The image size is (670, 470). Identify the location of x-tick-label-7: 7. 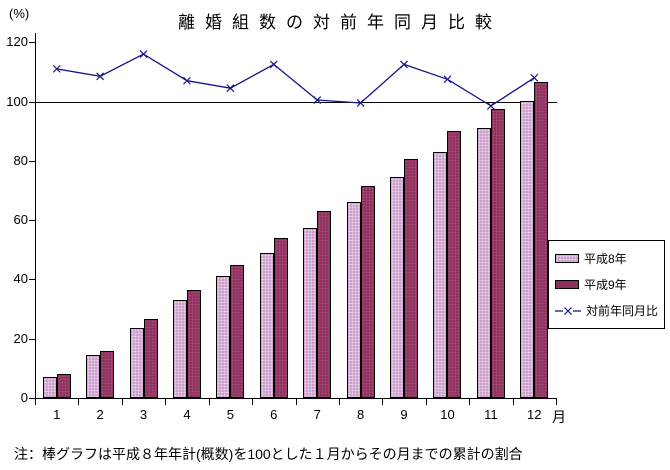
(317, 414).